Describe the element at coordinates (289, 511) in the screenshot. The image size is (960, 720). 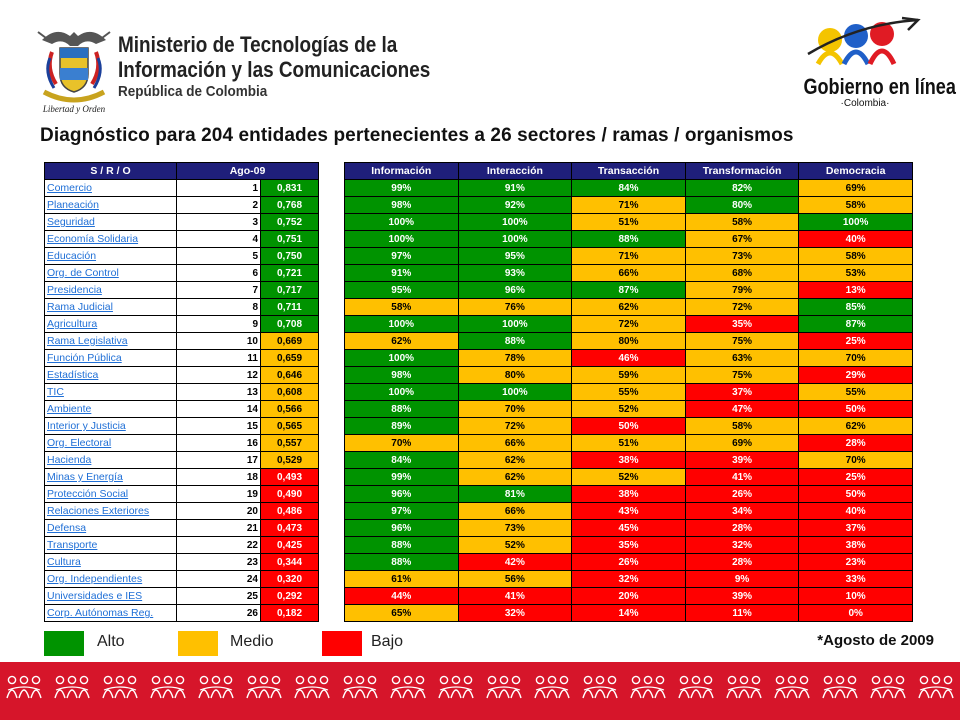
I see `score-cell: 0,486` at that location.